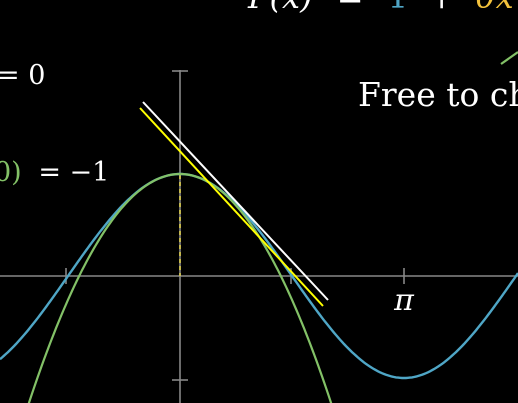 This screenshot has height=403, width=518. I want to click on formula-eq: =, so click(350, 8).